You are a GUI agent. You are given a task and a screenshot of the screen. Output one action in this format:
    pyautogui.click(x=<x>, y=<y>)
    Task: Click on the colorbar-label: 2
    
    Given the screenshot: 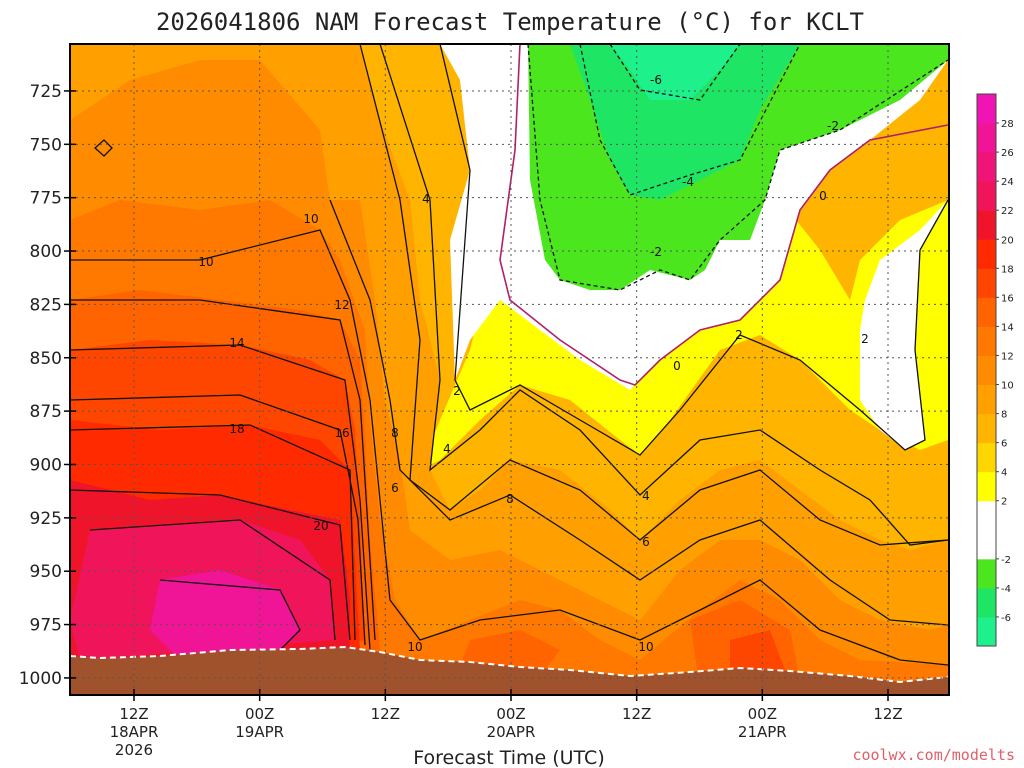 What is the action you would take?
    pyautogui.click(x=1004, y=502)
    